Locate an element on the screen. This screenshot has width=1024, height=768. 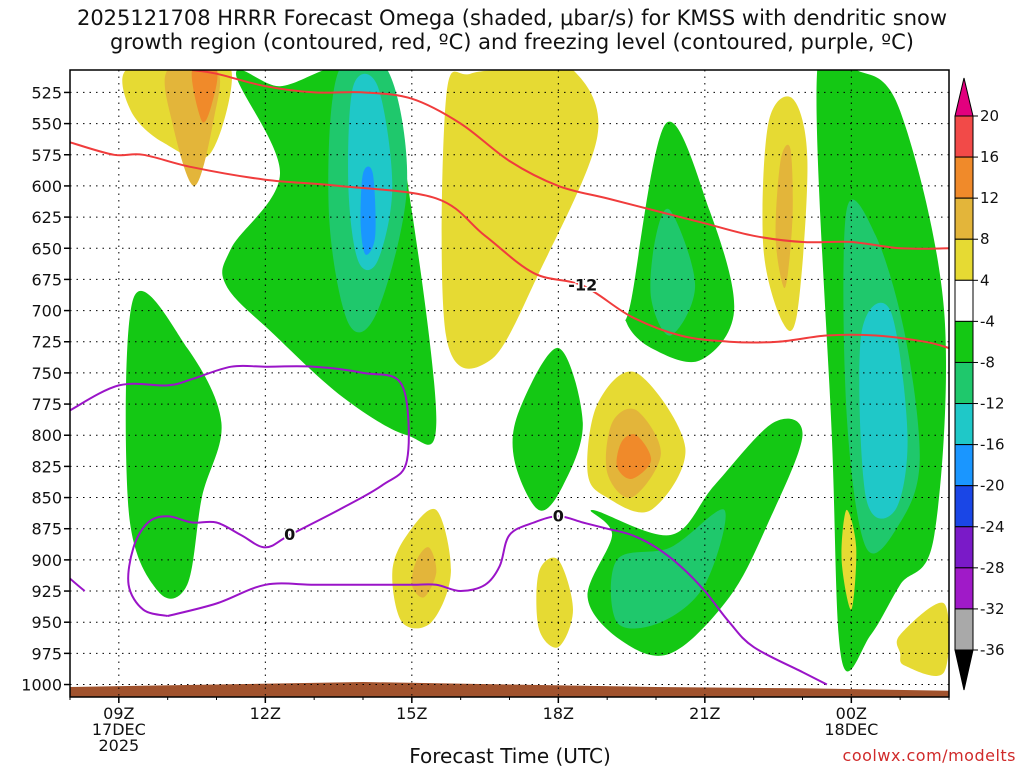
x-tick-year: 2025 is located at coordinates (118, 745).